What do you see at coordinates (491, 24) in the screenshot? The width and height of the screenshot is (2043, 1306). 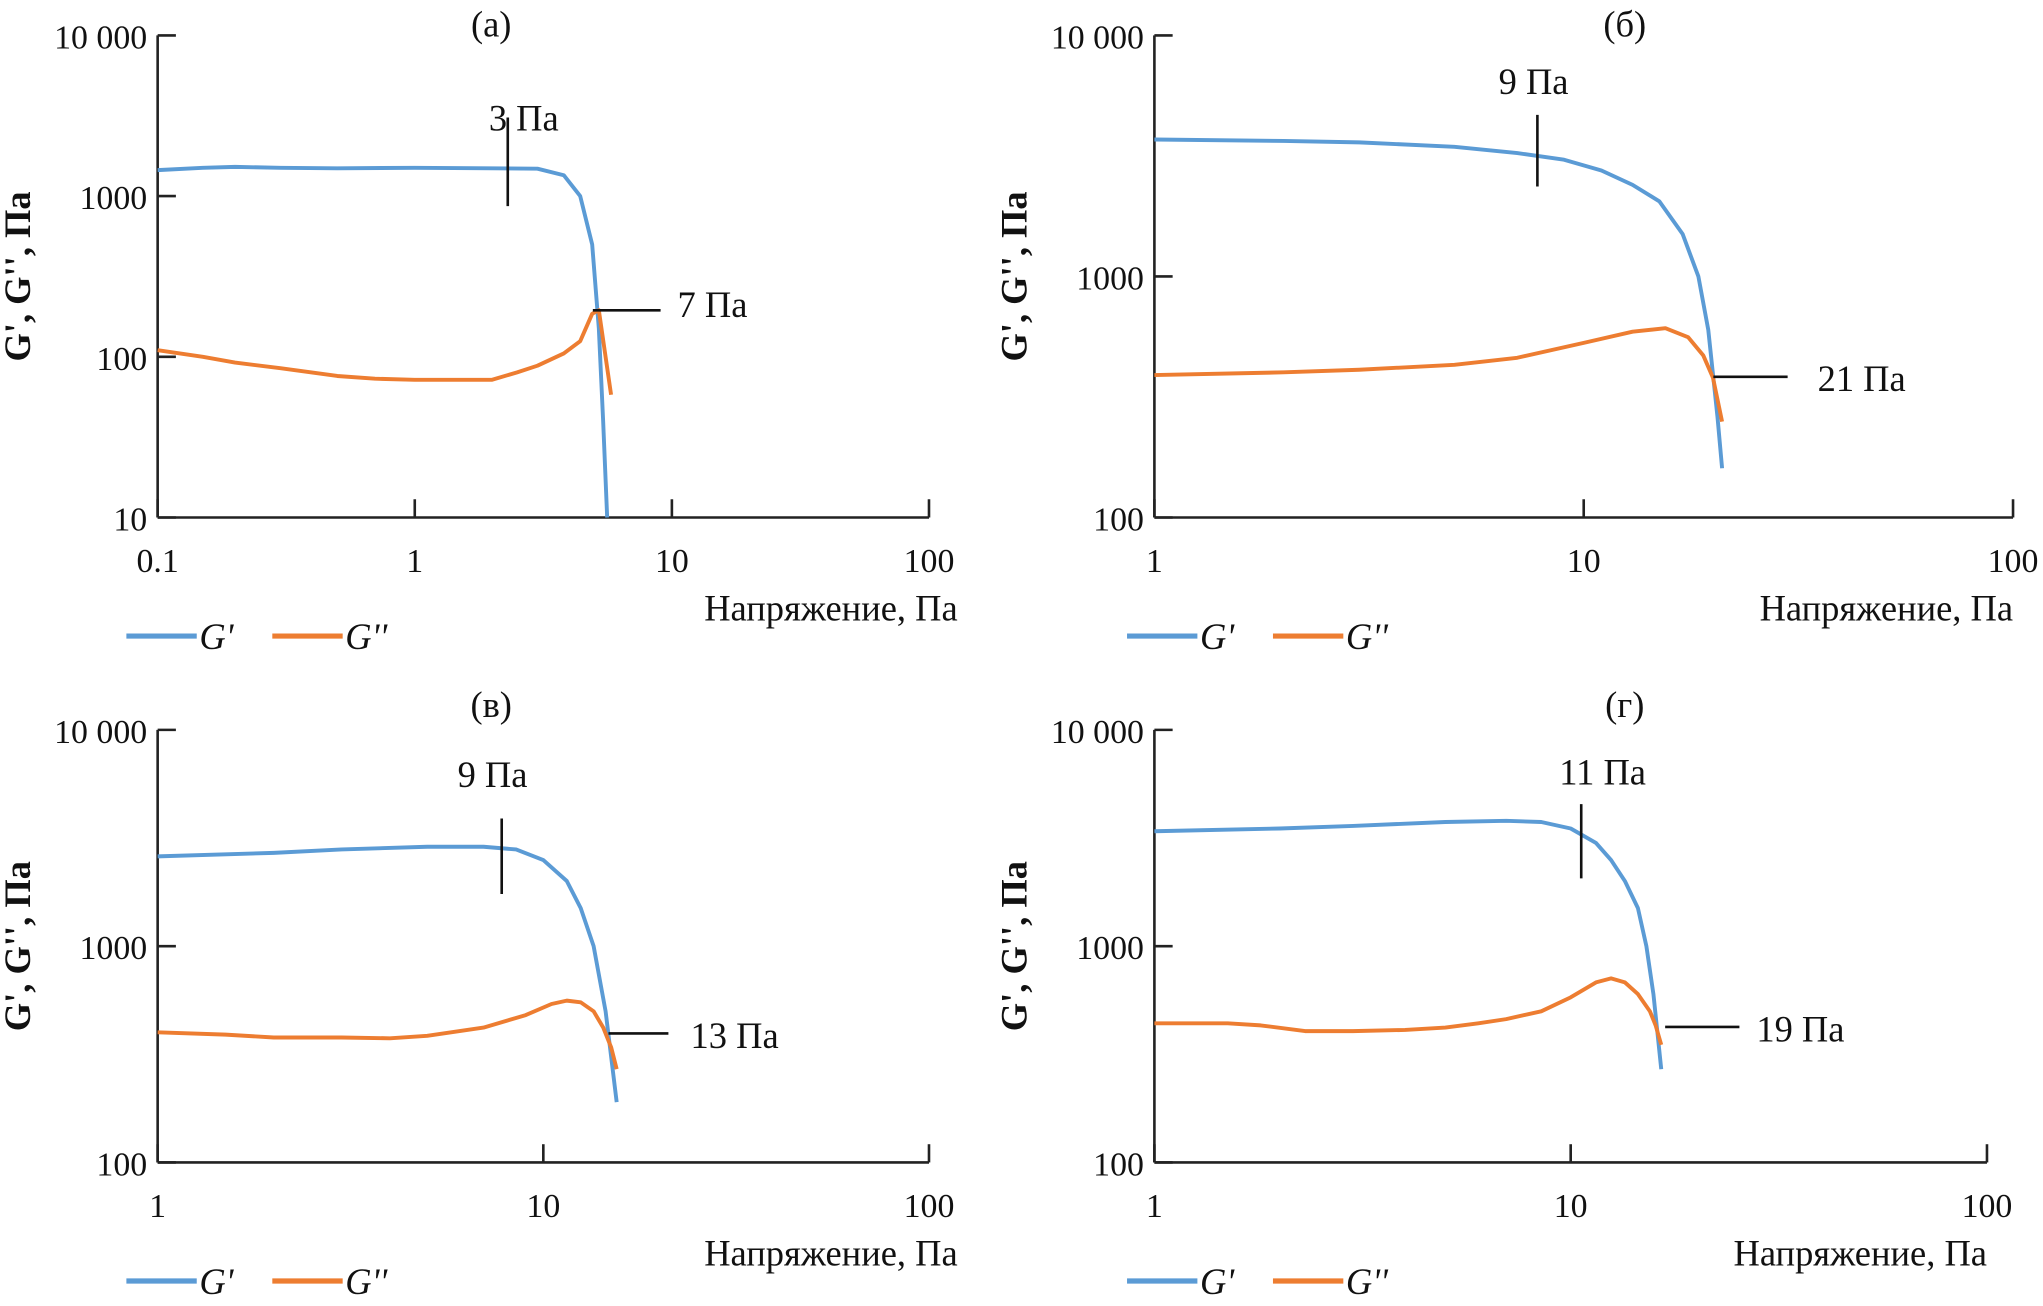 I see `panel-label: (а)` at bounding box center [491, 24].